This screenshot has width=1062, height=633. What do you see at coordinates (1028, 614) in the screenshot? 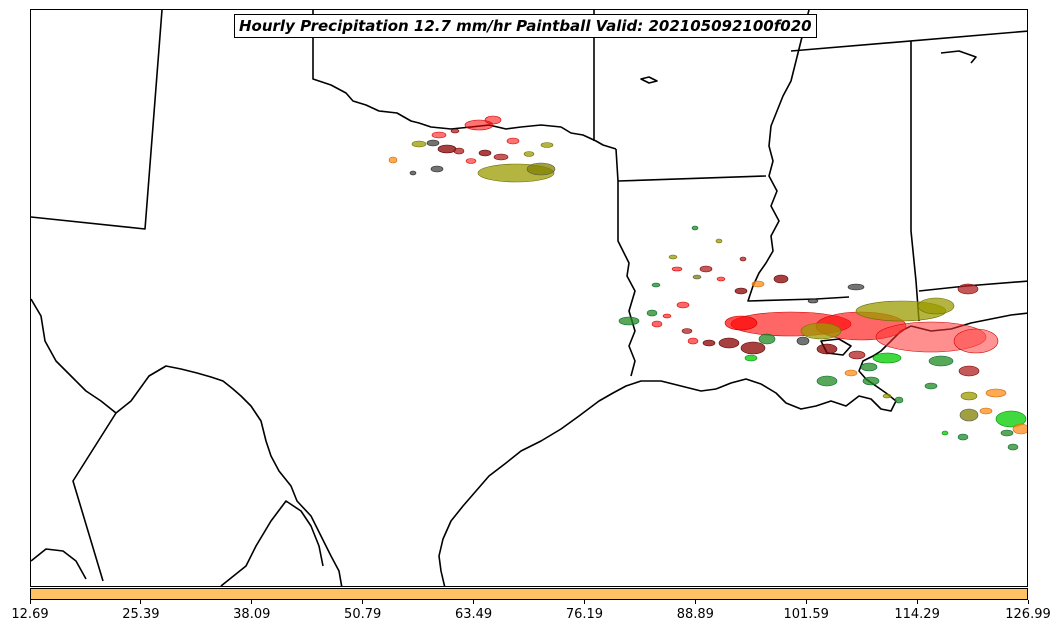
I see `colorbar-tick-label: 126.99` at bounding box center [1028, 614].